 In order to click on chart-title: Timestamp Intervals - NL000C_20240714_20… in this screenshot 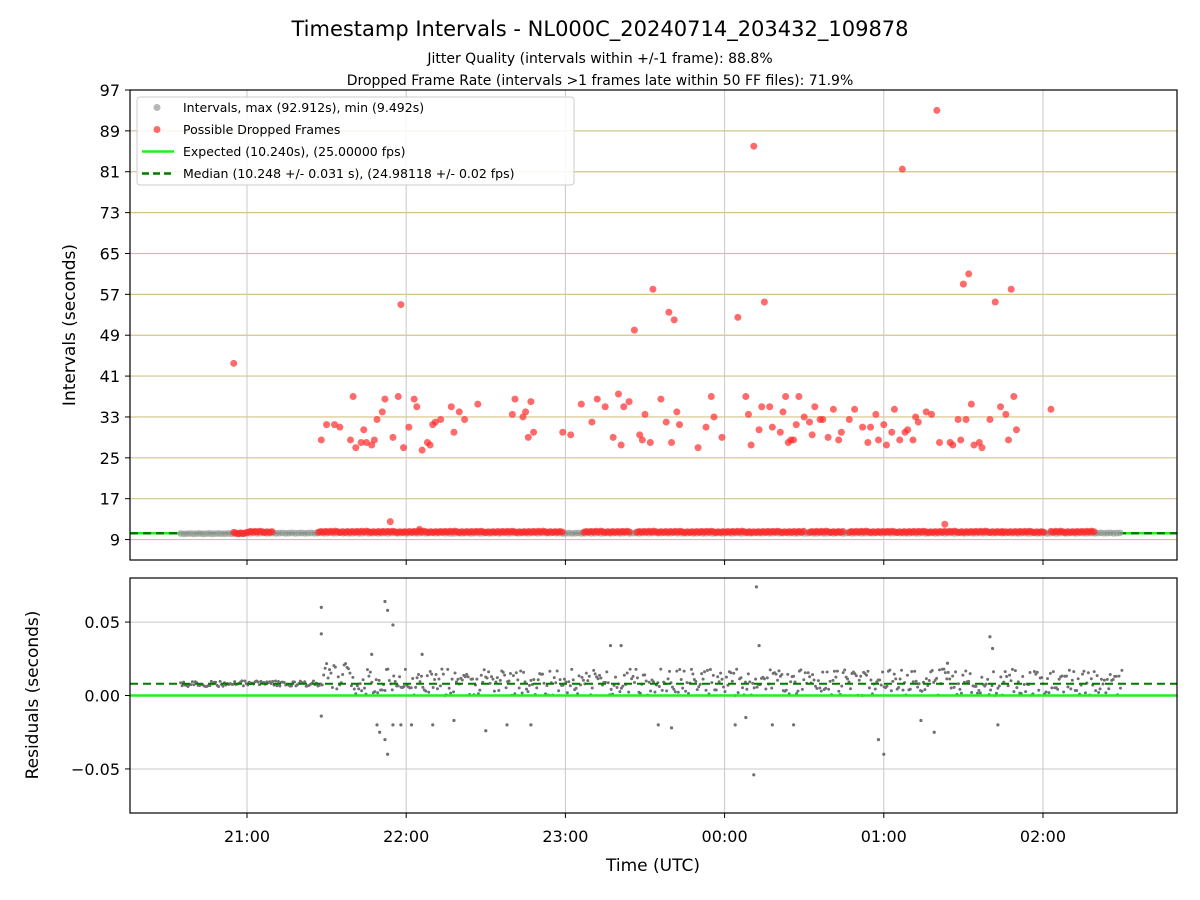, I will do `click(599, 29)`.